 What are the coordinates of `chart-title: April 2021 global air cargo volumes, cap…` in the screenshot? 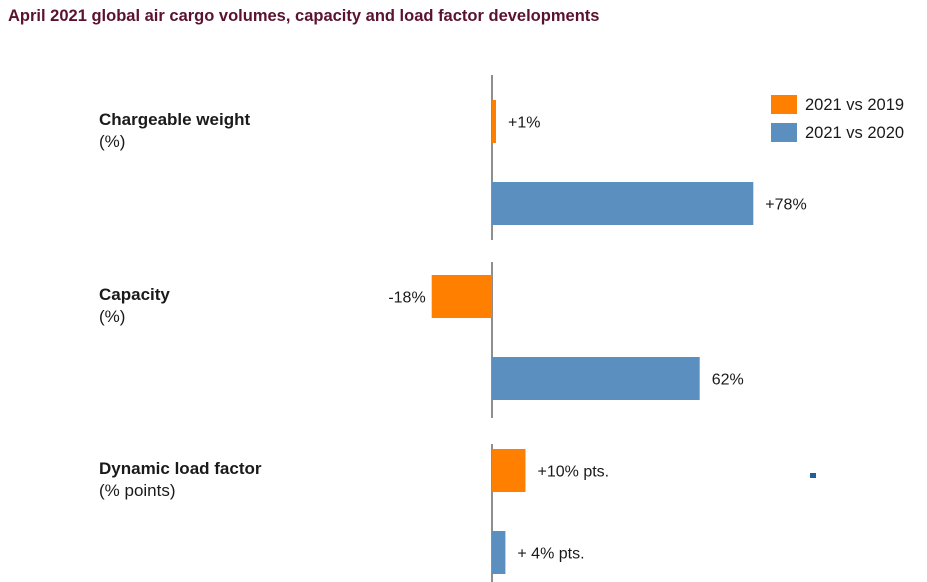 It's located at (304, 16).